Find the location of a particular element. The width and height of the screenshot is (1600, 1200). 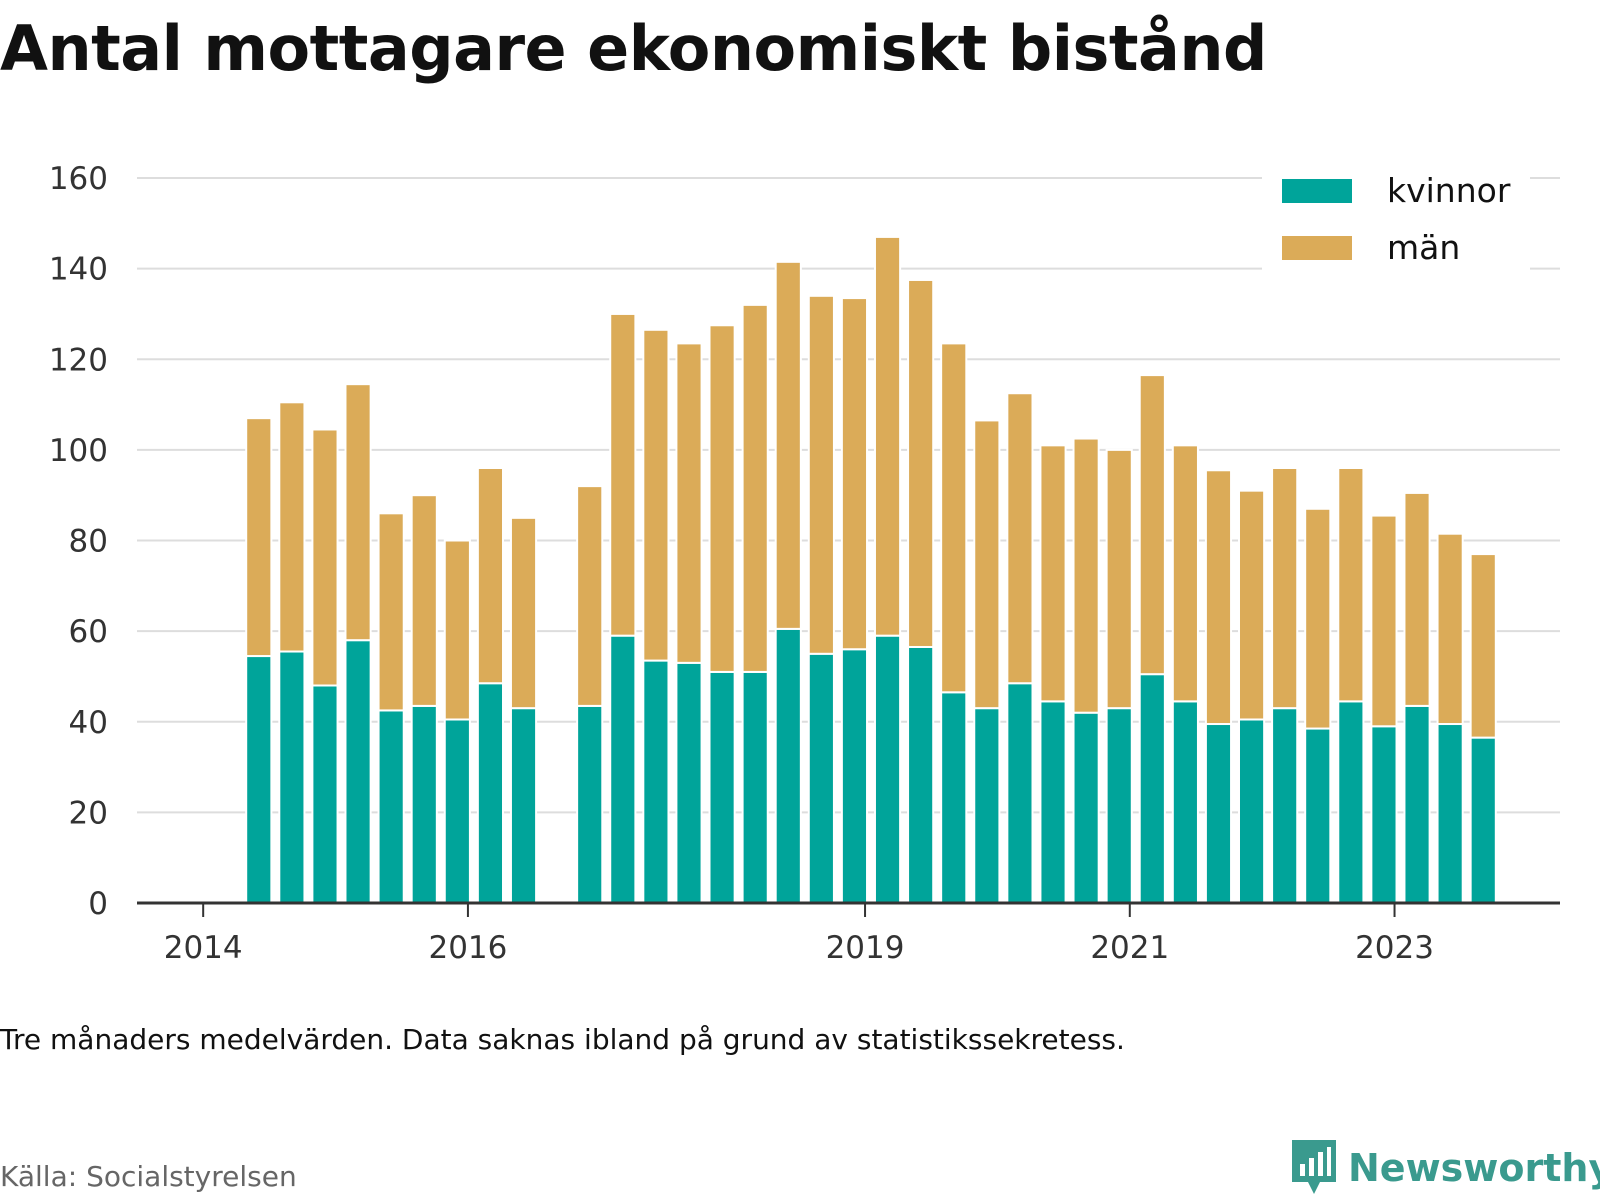

y-tick-label: 0 is located at coordinates (98, 904).